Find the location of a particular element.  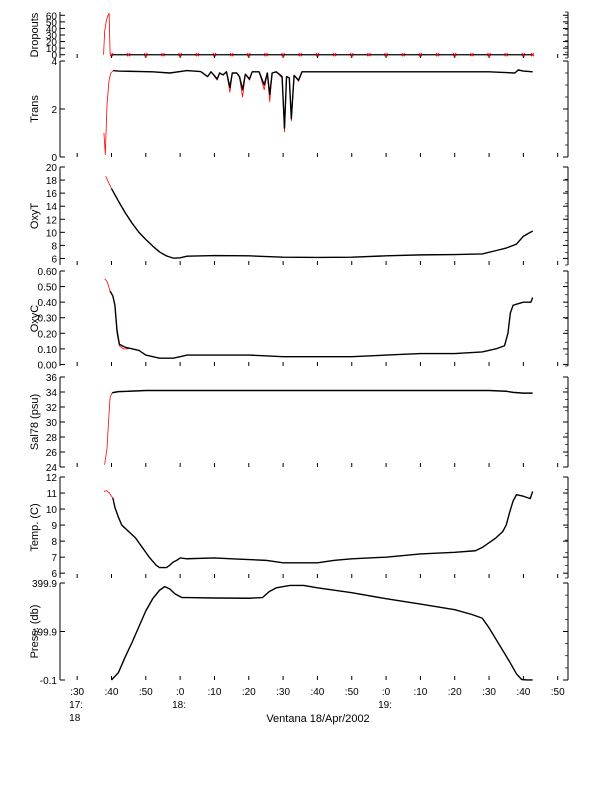

x-axis-label: Ventana 18/Apr/2002 is located at coordinates (317, 719).